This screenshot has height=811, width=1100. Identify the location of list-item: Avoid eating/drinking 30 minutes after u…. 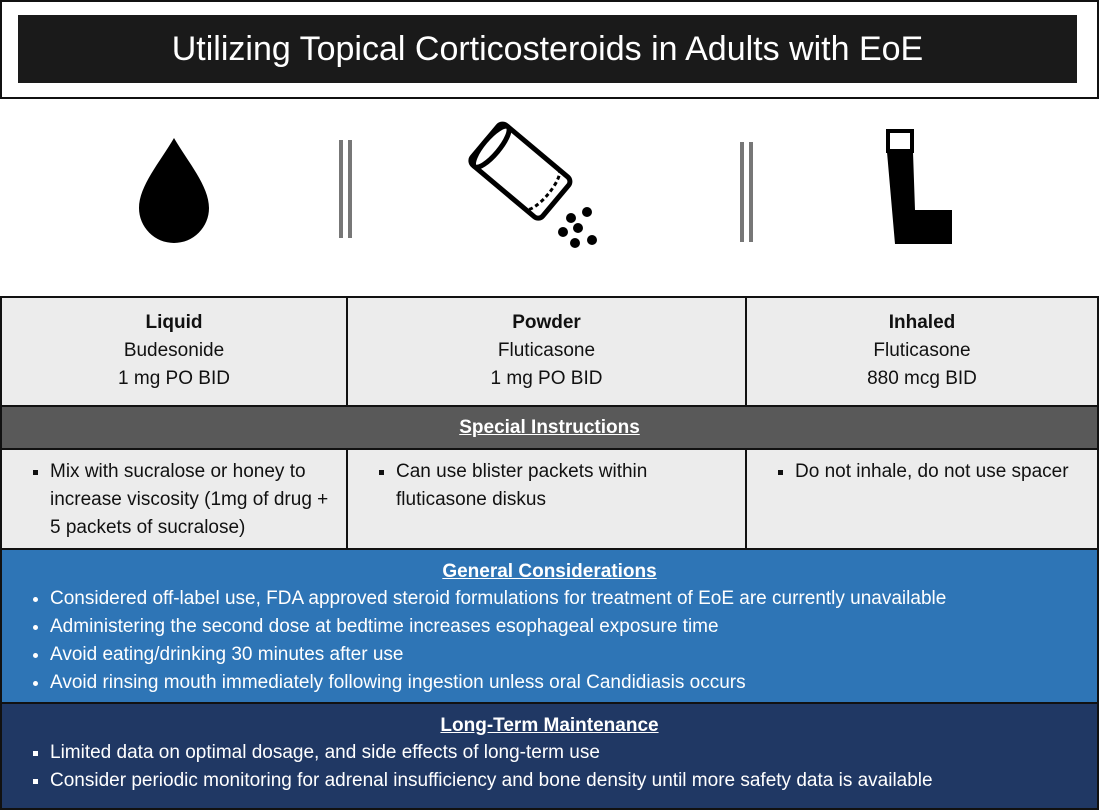
(573, 655).